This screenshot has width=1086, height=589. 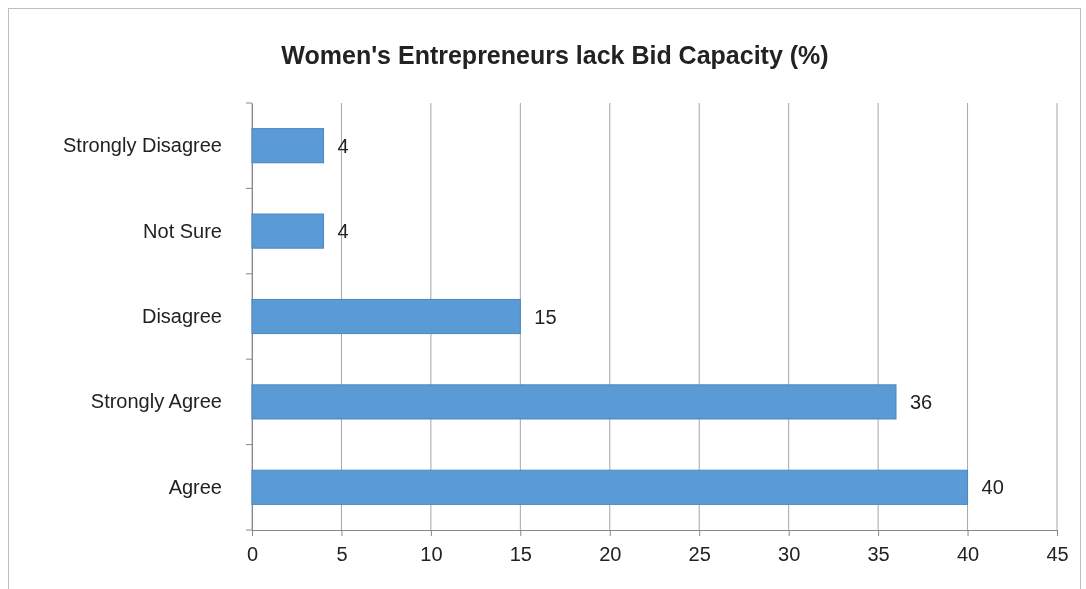 What do you see at coordinates (555, 55) in the screenshot?
I see `chart-title: Women's Entrepreneurs lack Bid Capacity (%)` at bounding box center [555, 55].